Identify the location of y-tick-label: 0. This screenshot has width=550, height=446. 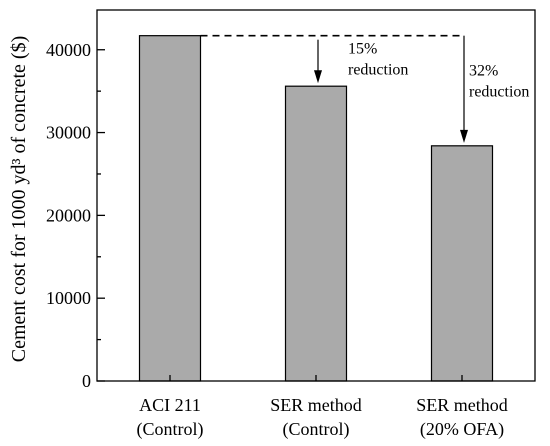
(86, 381).